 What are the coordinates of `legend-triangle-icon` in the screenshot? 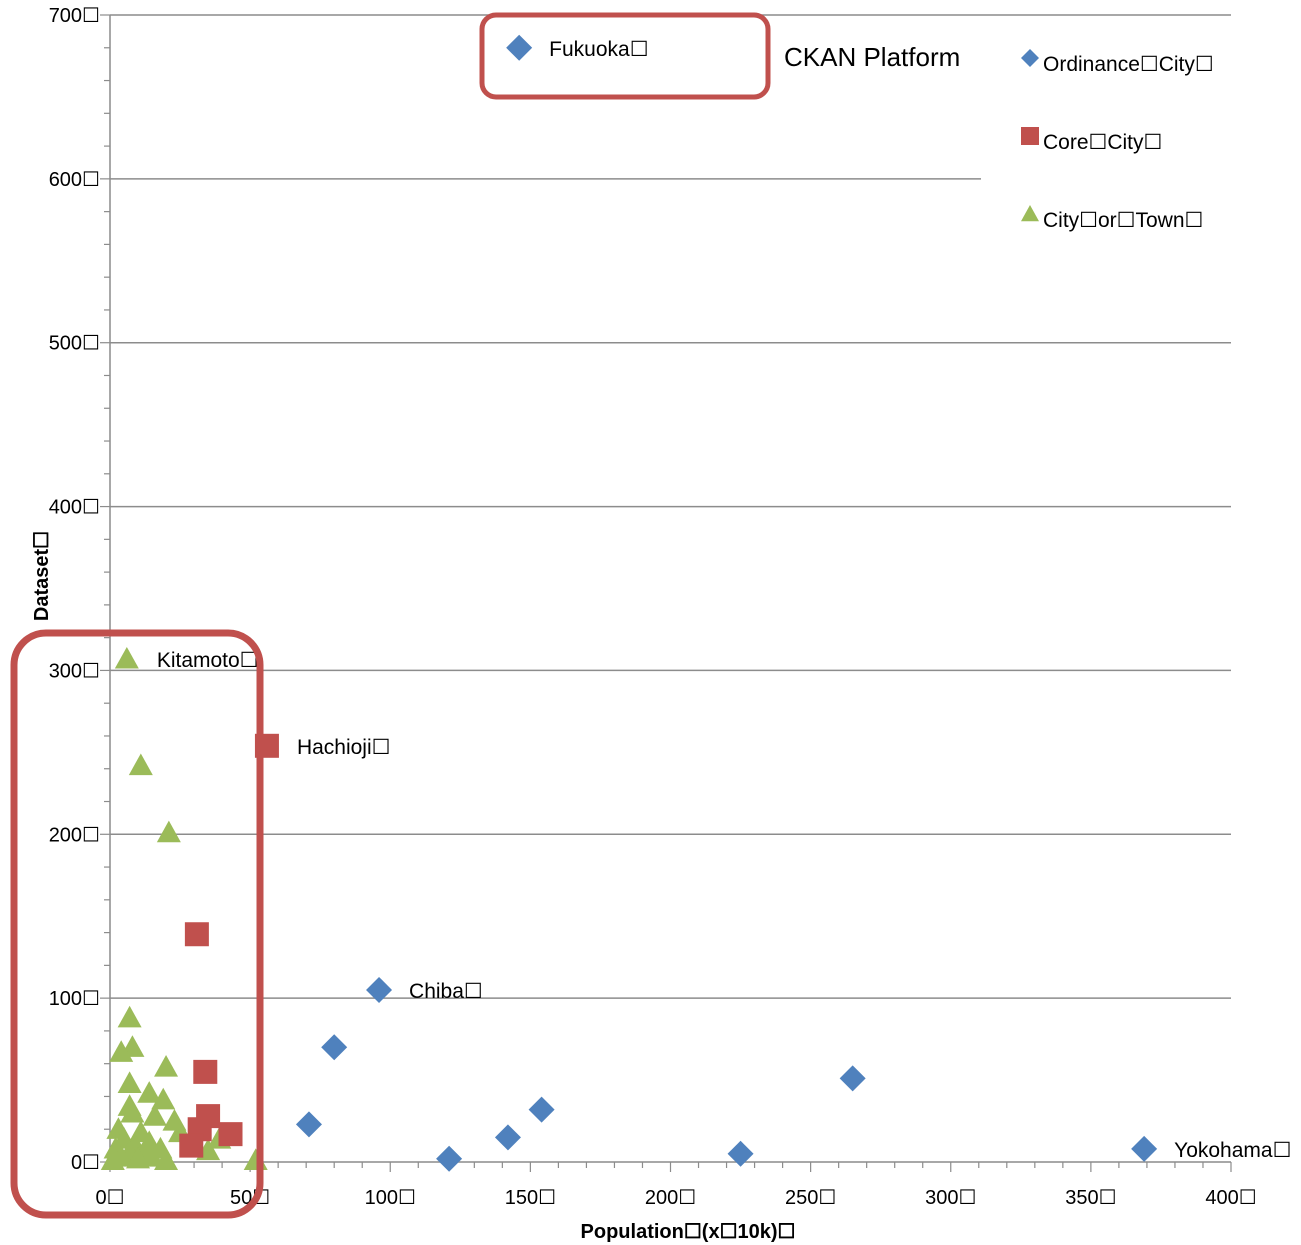 It's located at (1030, 213).